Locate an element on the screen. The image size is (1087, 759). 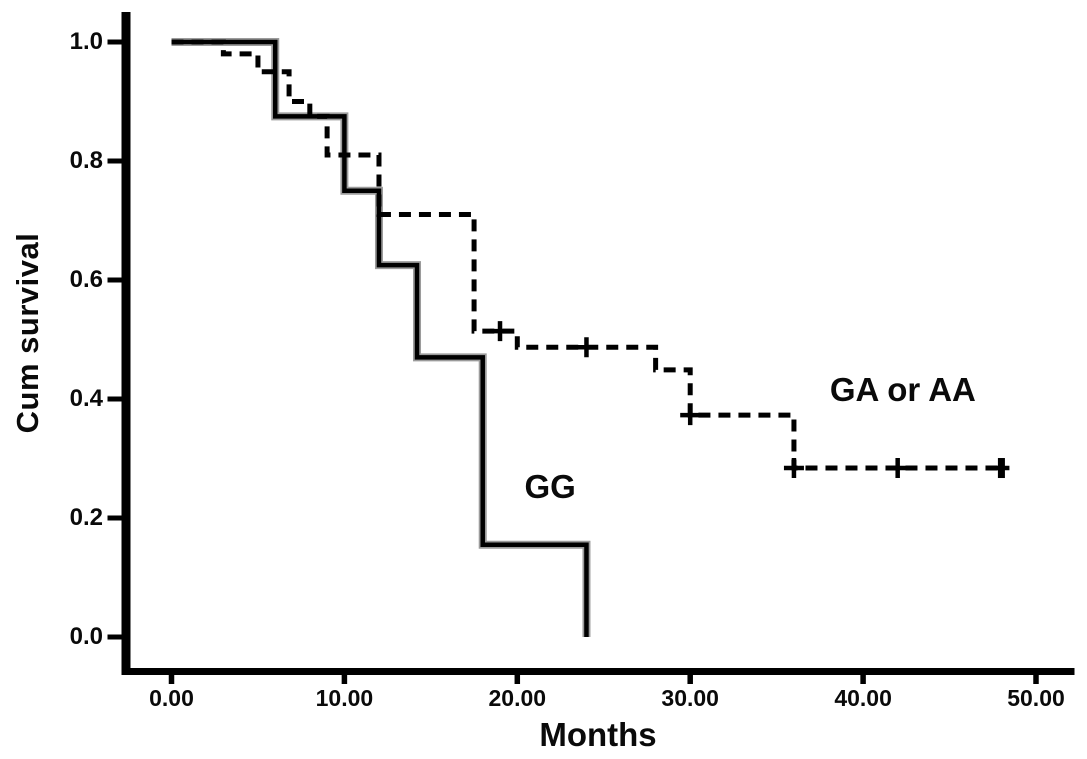
y-tick-label: 0.0 is located at coordinates (86, 636).